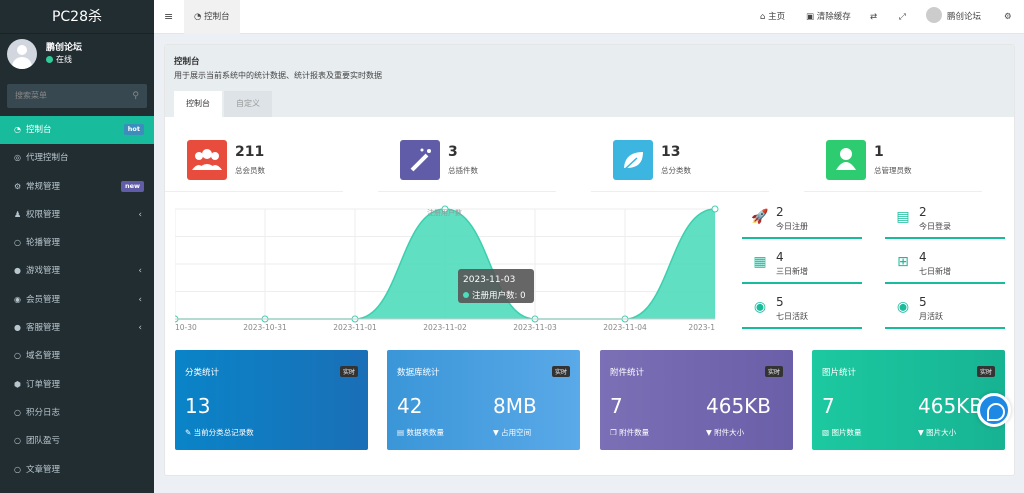 The image size is (1024, 493). Describe the element at coordinates (43, 441) in the screenshot. I see `sidebar-item-label: 团队盈亏` at that location.